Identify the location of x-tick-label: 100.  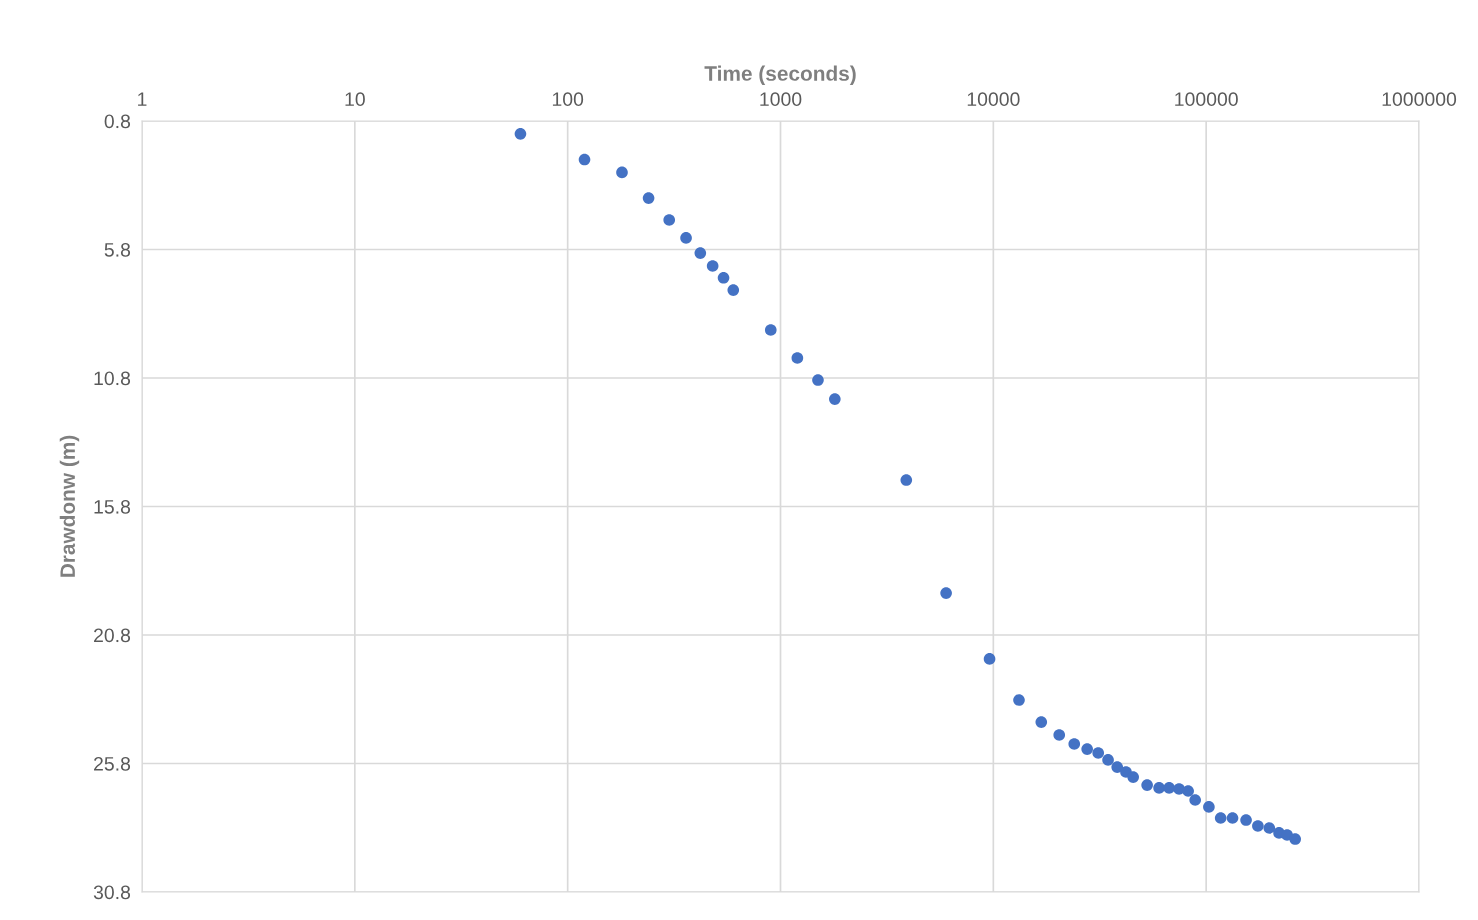
(568, 99).